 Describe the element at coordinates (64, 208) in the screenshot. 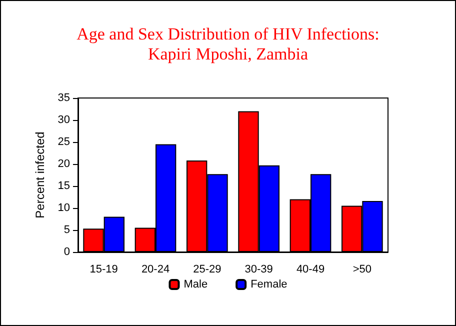

I see `y-tick-label: 10` at that location.